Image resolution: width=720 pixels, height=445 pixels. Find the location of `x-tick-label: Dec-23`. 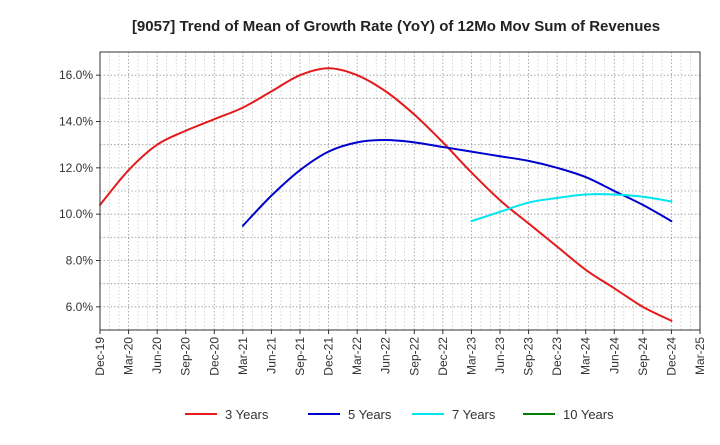

x-tick-label: Dec-23 is located at coordinates (557, 356).